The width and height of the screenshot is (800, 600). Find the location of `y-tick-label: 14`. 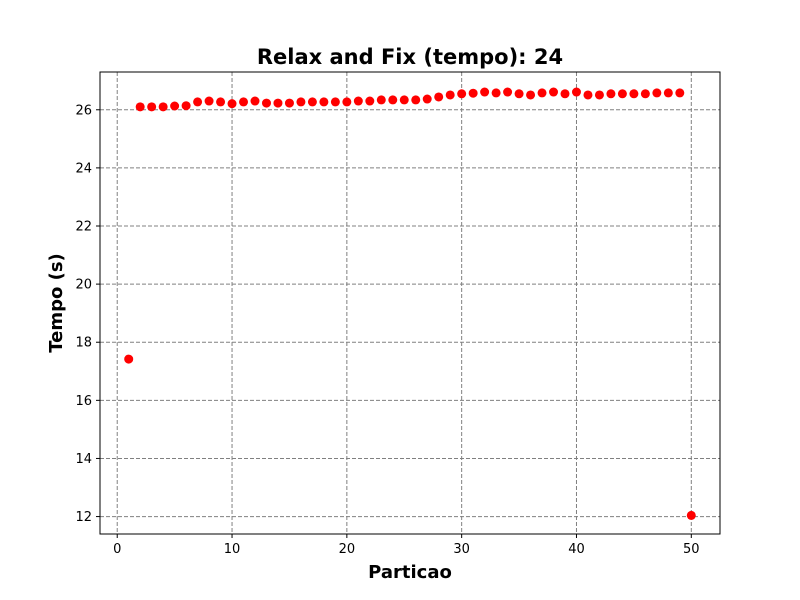

y-tick-label: 14 is located at coordinates (83, 459).